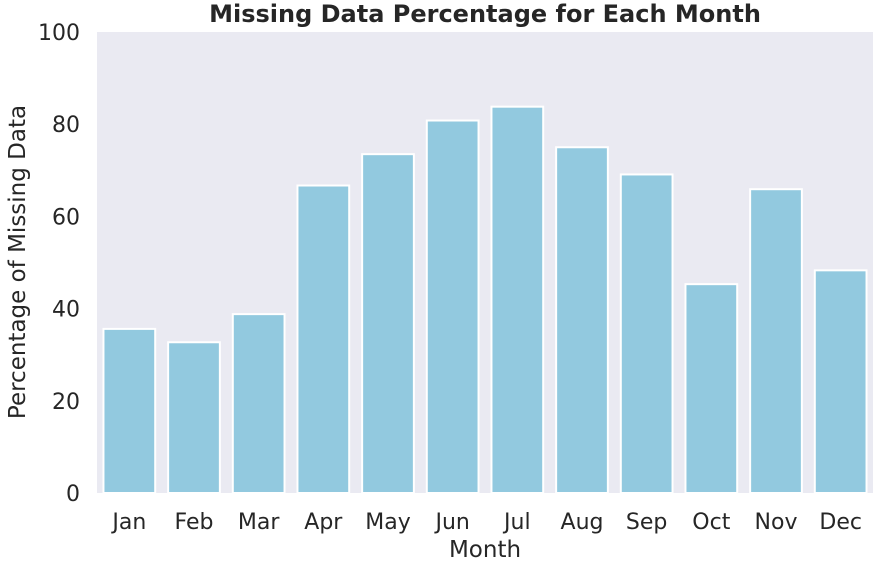 The image size is (886, 565). I want to click on bar-oct, so click(711, 388).